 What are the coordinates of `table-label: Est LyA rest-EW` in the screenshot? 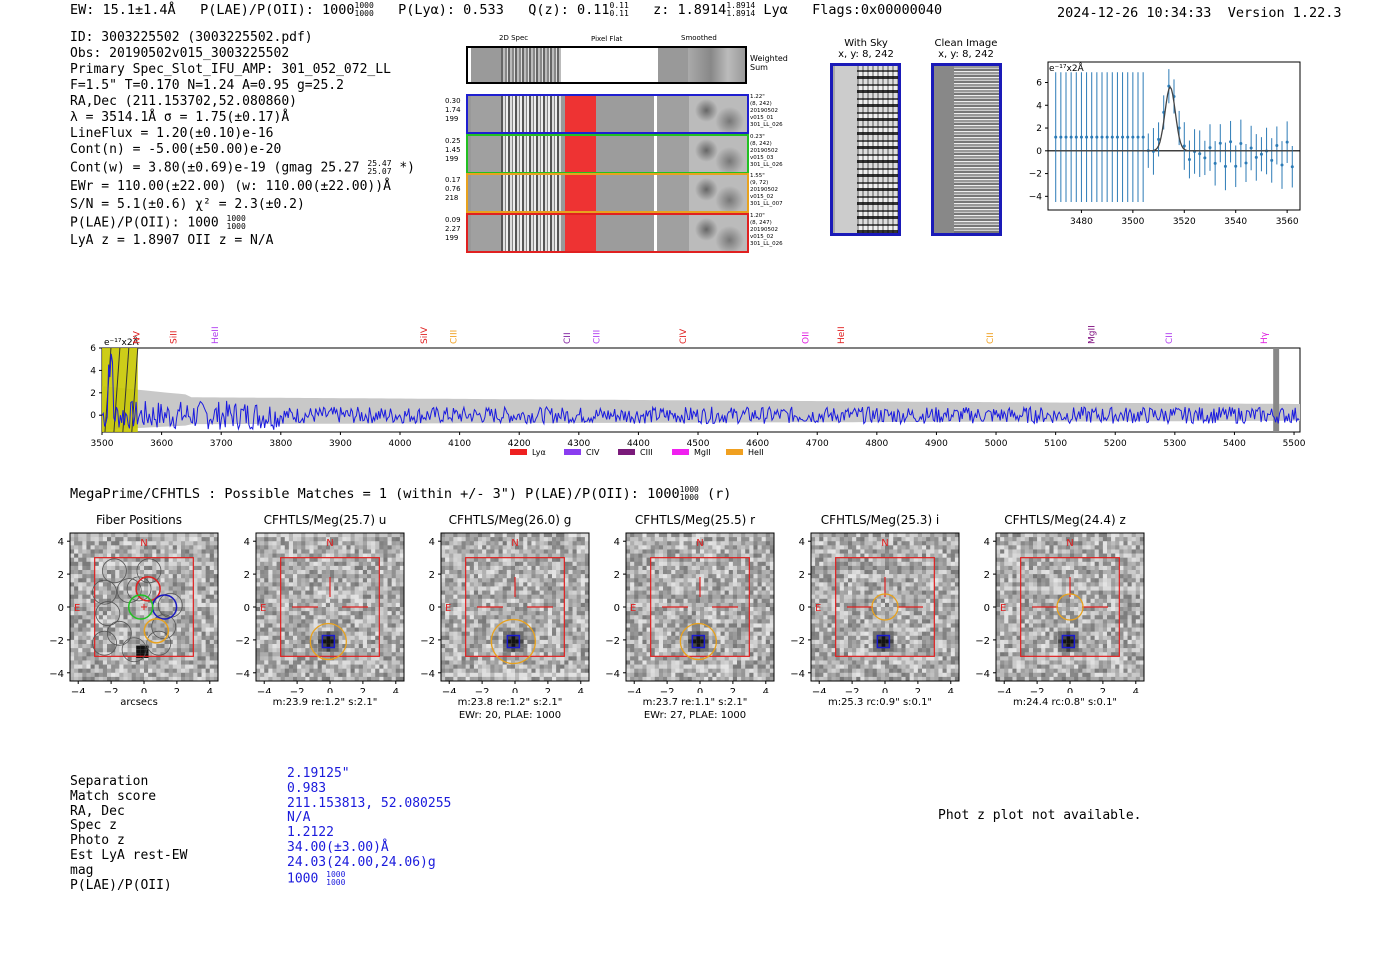 It's located at (129, 855).